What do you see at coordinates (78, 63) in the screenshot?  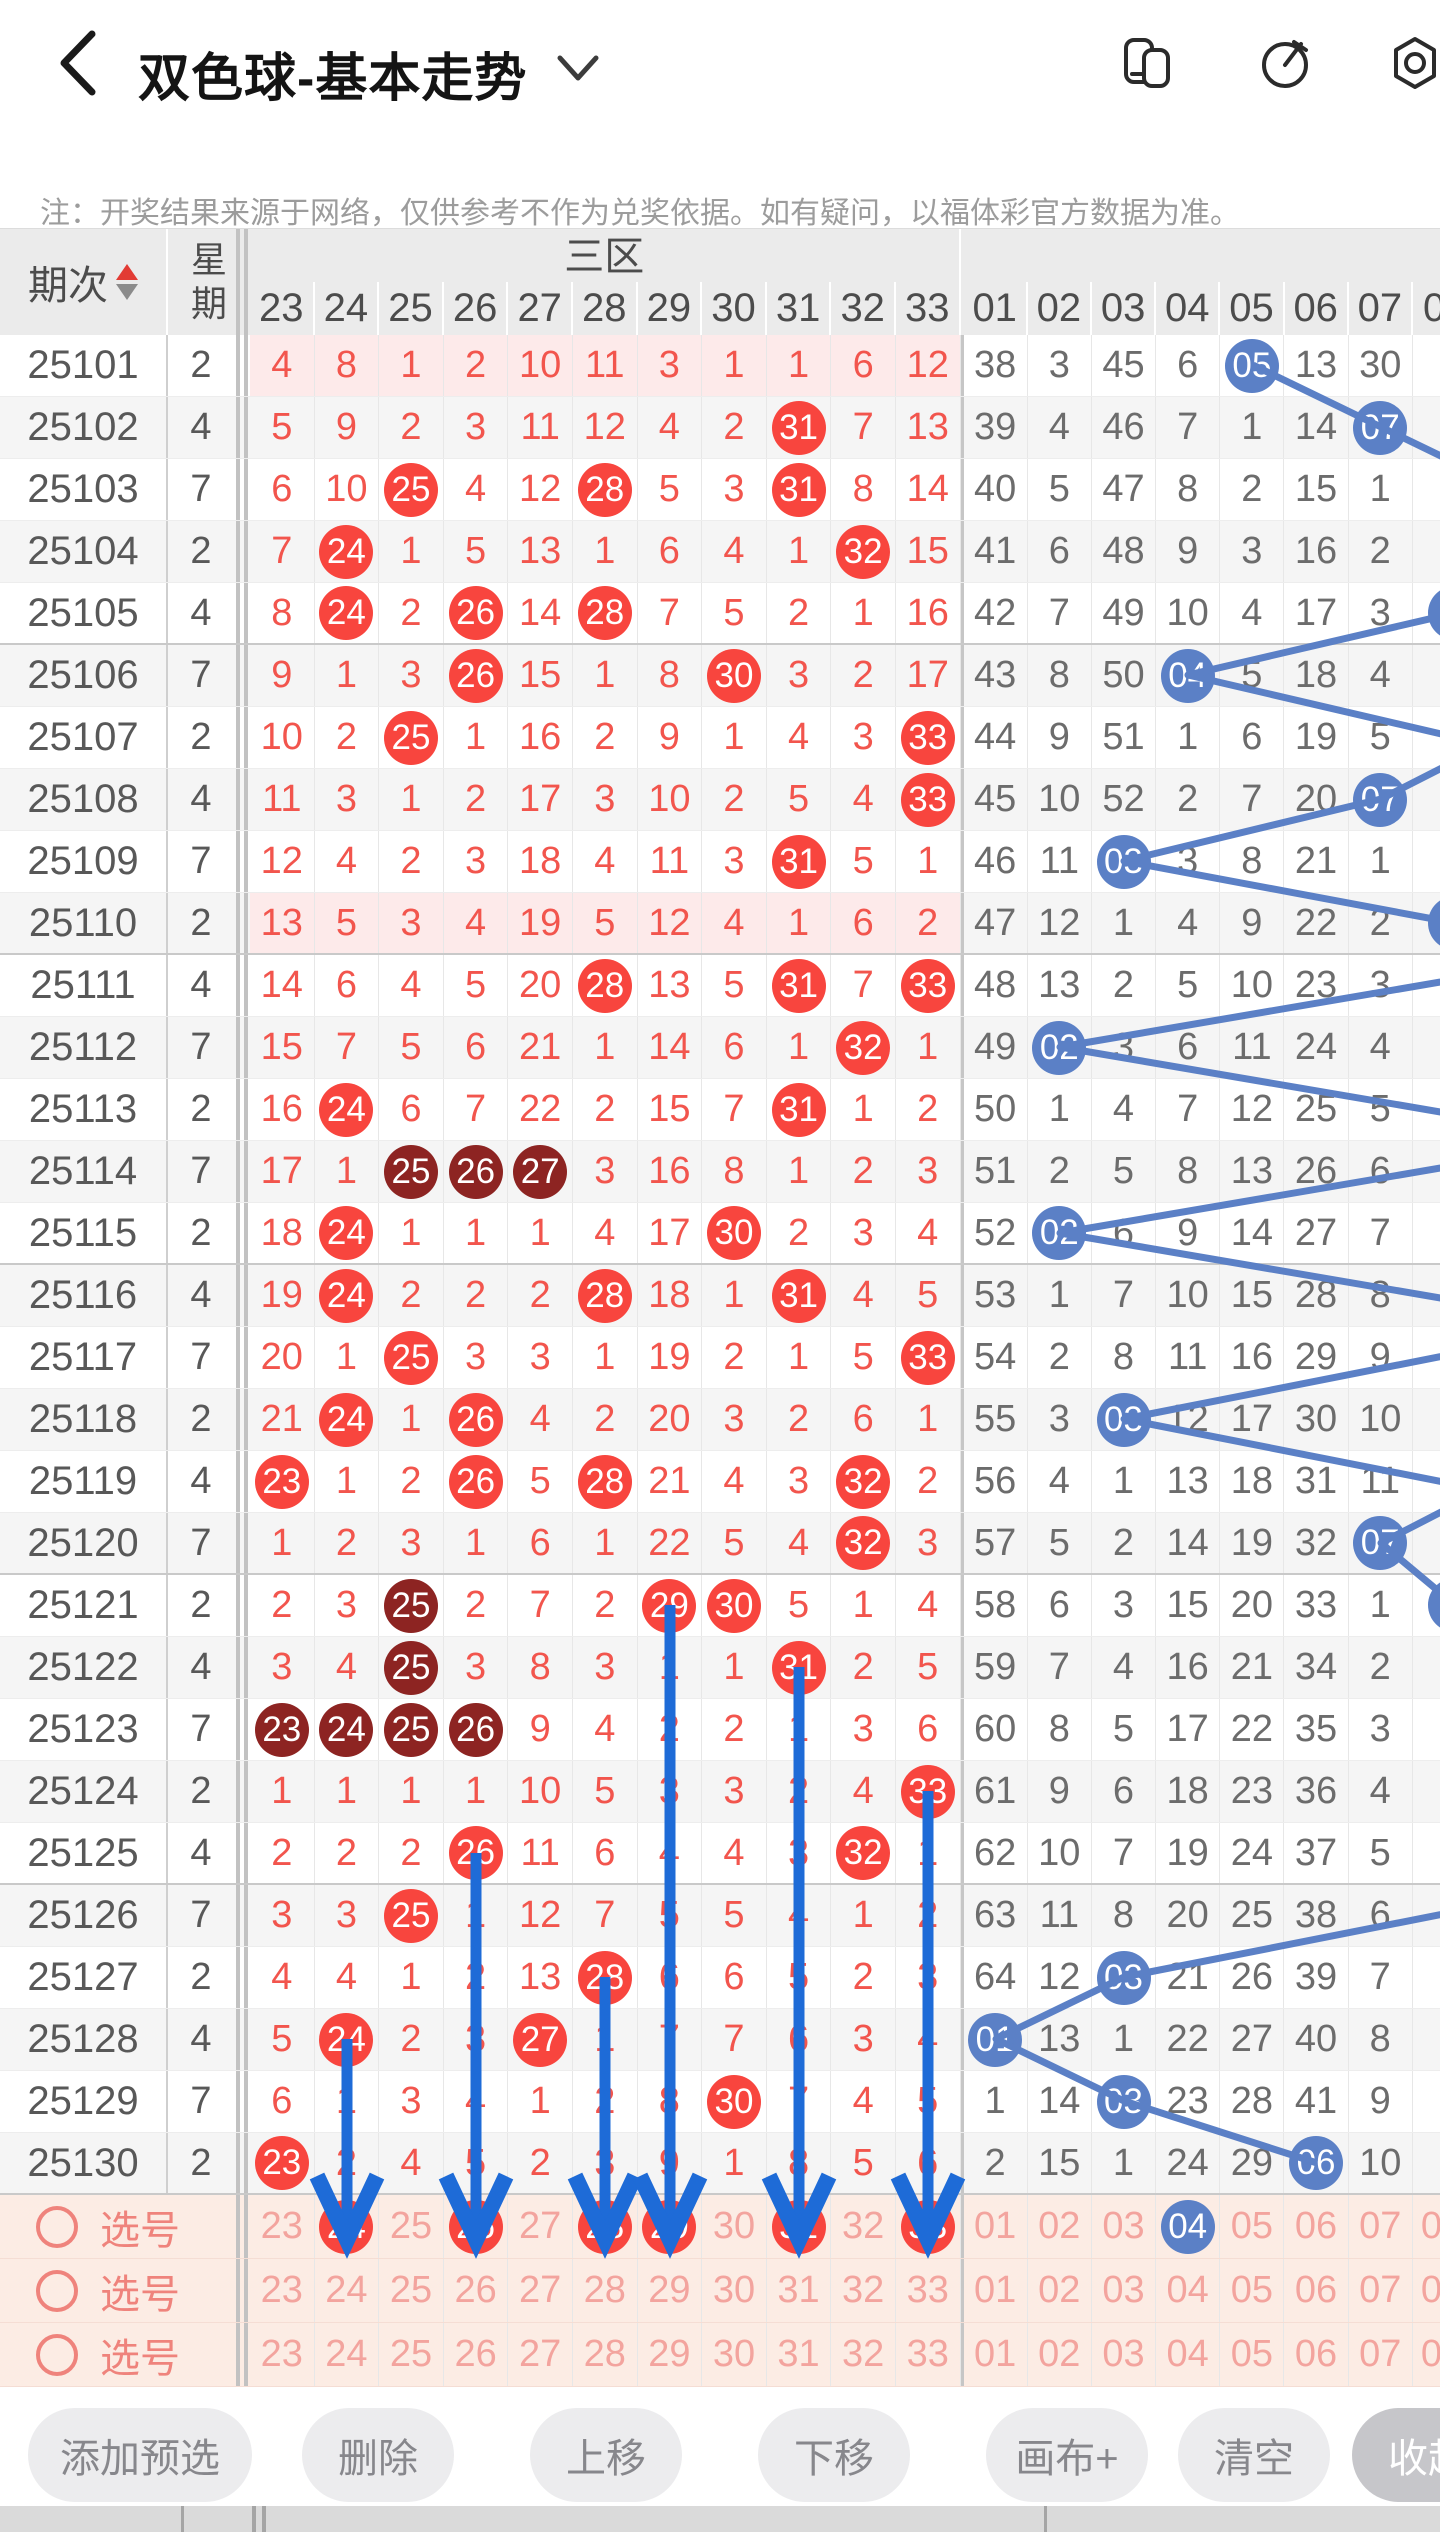 I see `back-chevron-icon` at bounding box center [78, 63].